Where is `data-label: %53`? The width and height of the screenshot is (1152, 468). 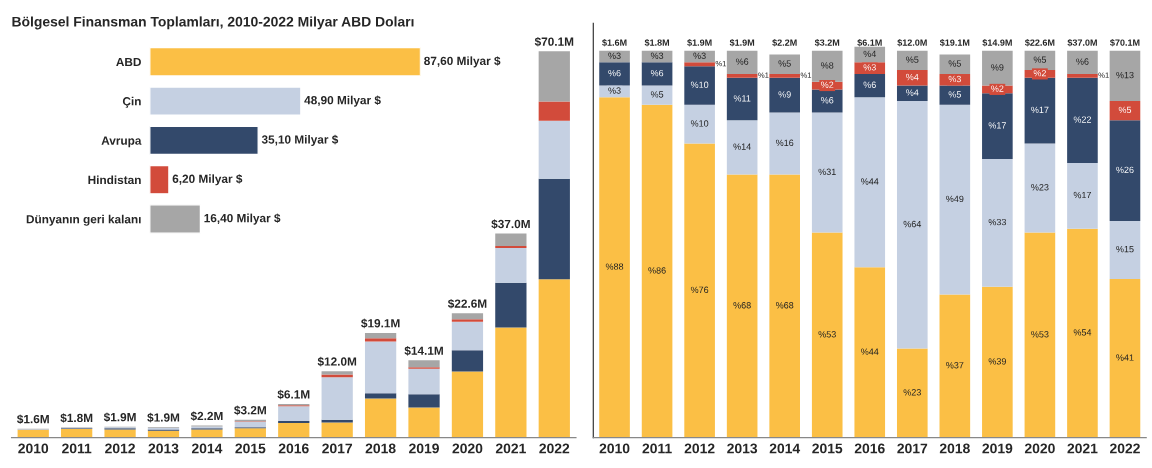 data-label: %53 is located at coordinates (1040, 334).